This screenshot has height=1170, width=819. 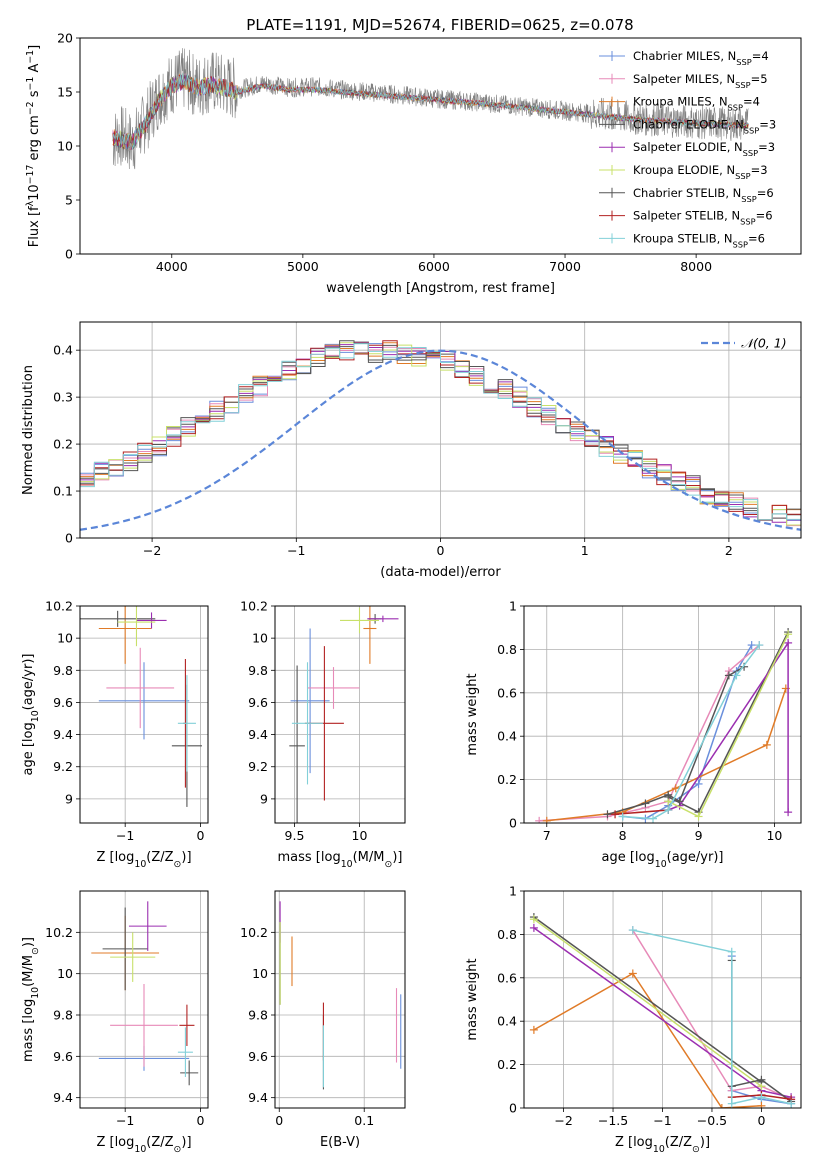 What do you see at coordinates (65, 92) in the screenshot?
I see `y-tick-label: 15` at bounding box center [65, 92].